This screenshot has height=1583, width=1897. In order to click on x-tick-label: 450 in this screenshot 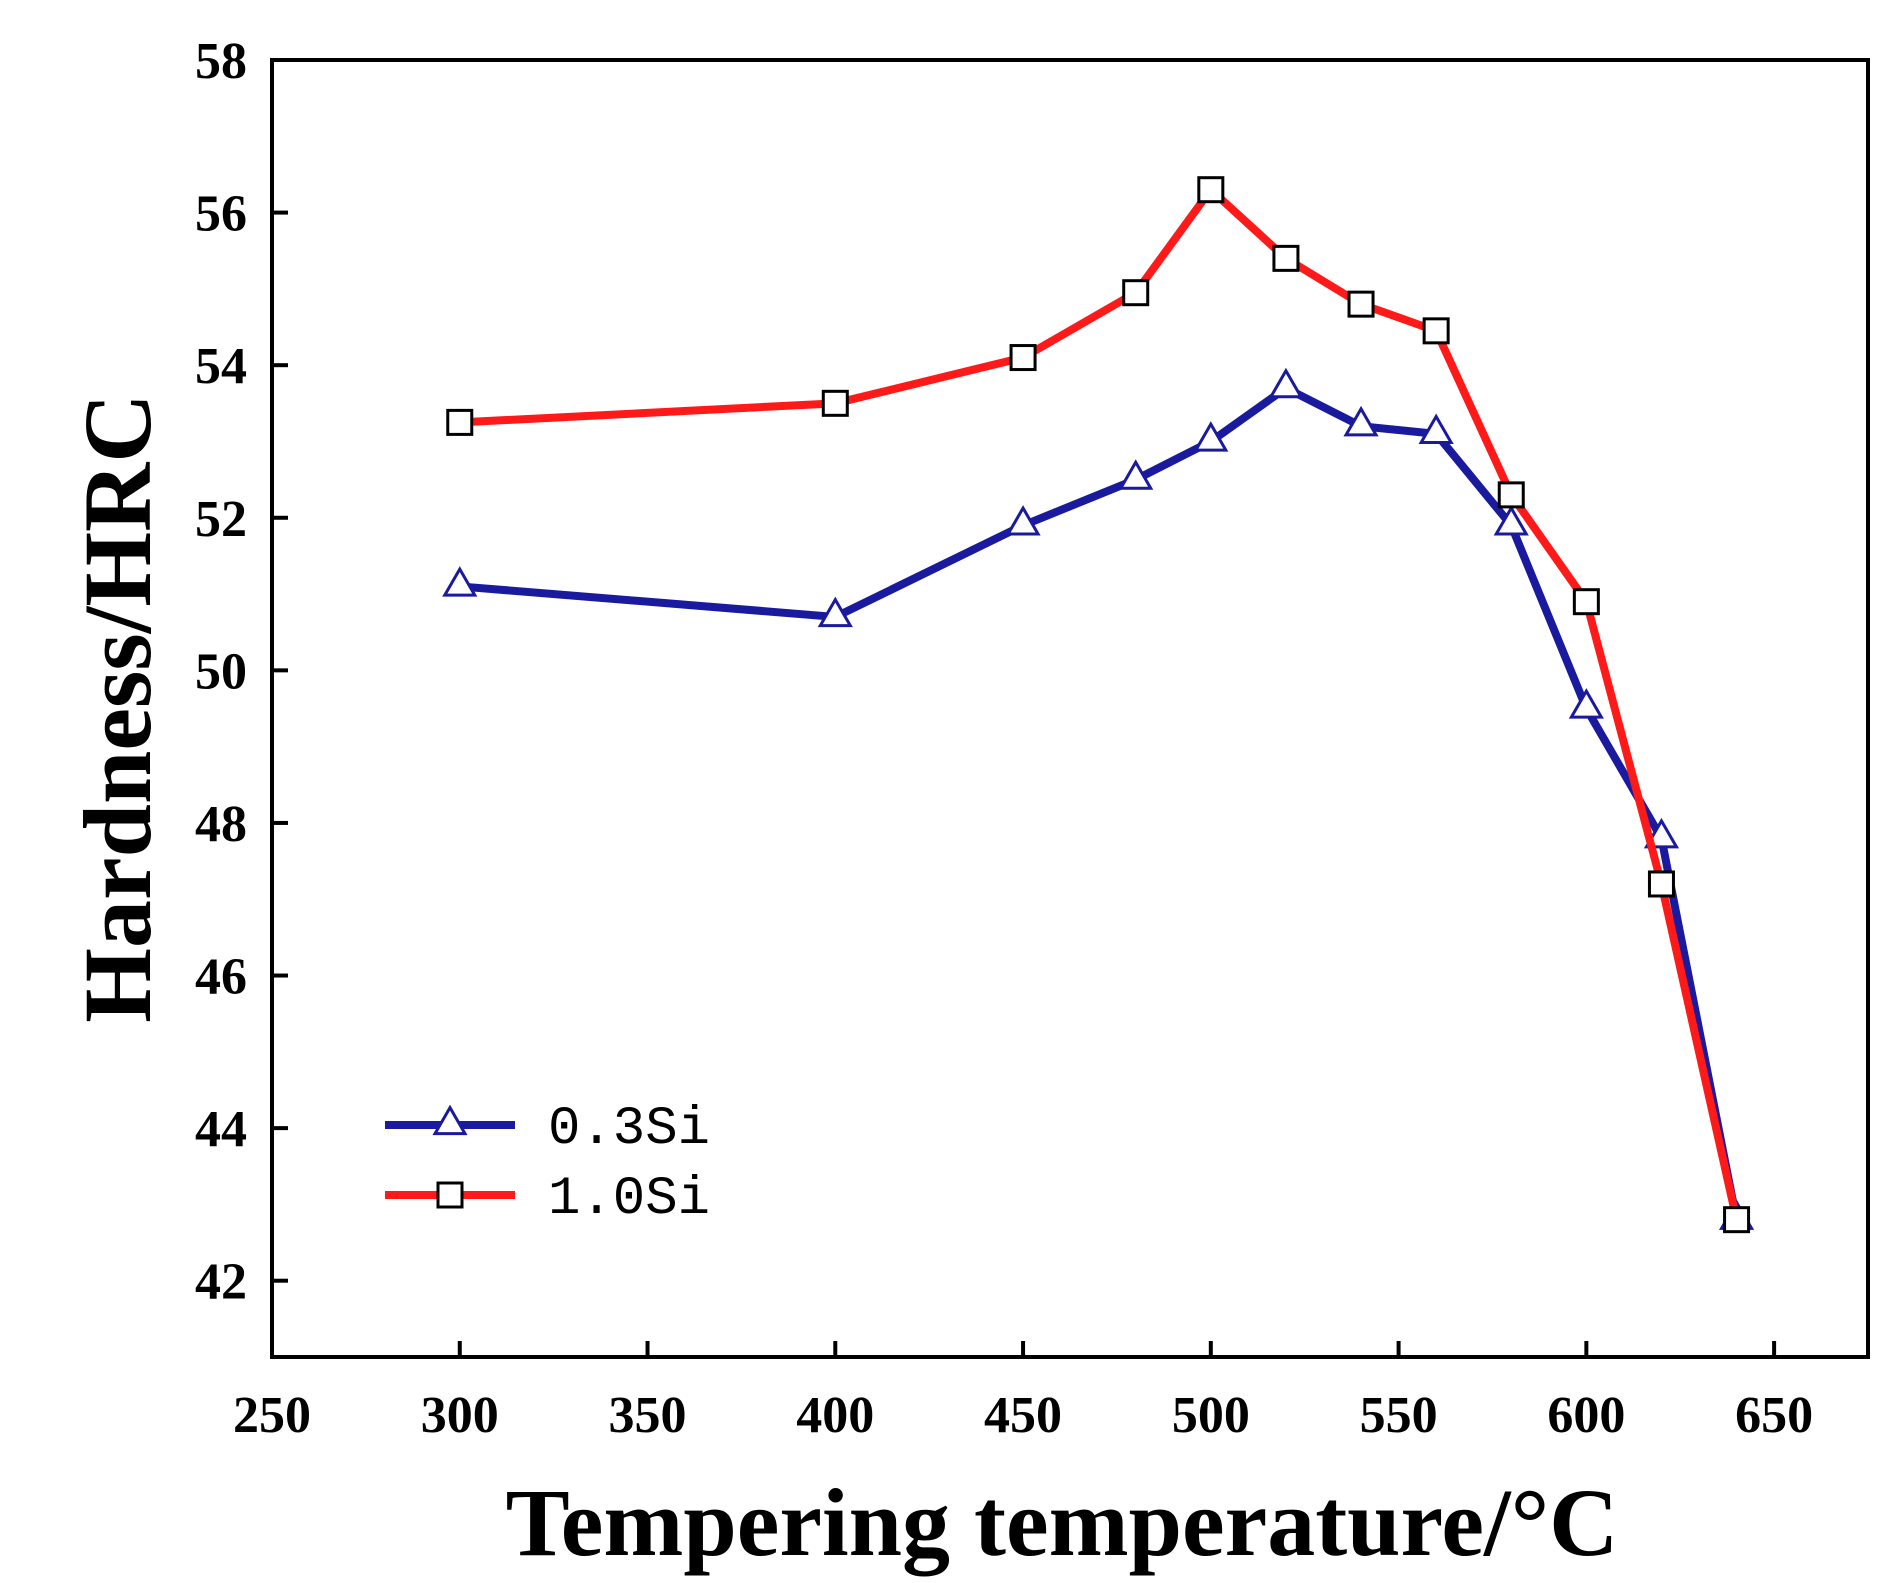, I will do `click(1023, 1415)`.